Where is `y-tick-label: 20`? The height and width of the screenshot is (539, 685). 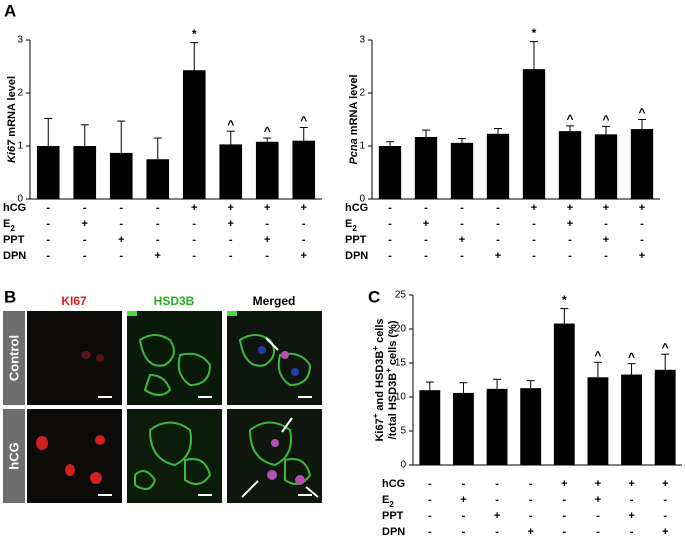
y-tick-label: 20 is located at coordinates (401, 329).